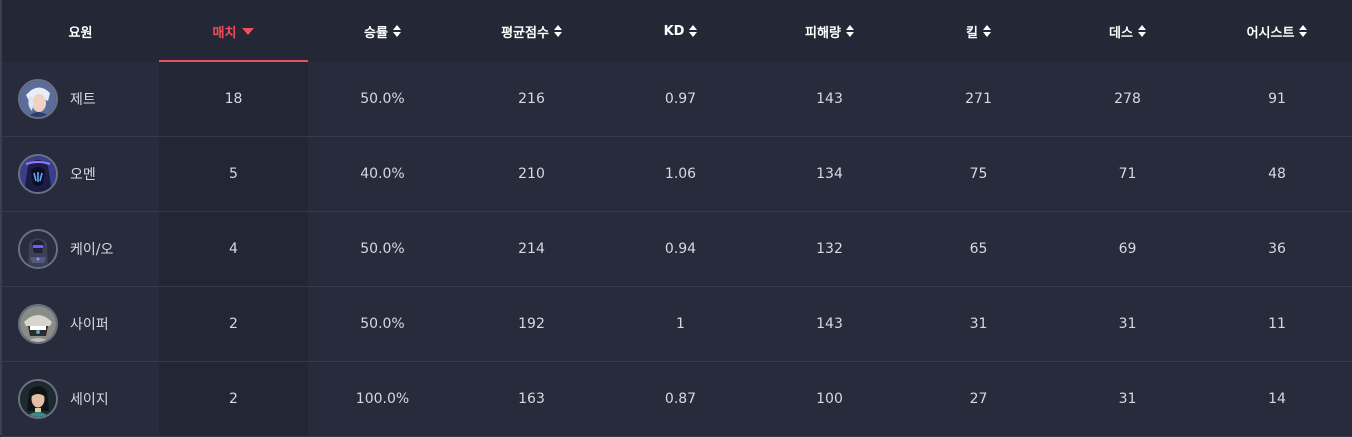 The width and height of the screenshot is (1352, 437). I want to click on matches-cell: 5, so click(233, 174).